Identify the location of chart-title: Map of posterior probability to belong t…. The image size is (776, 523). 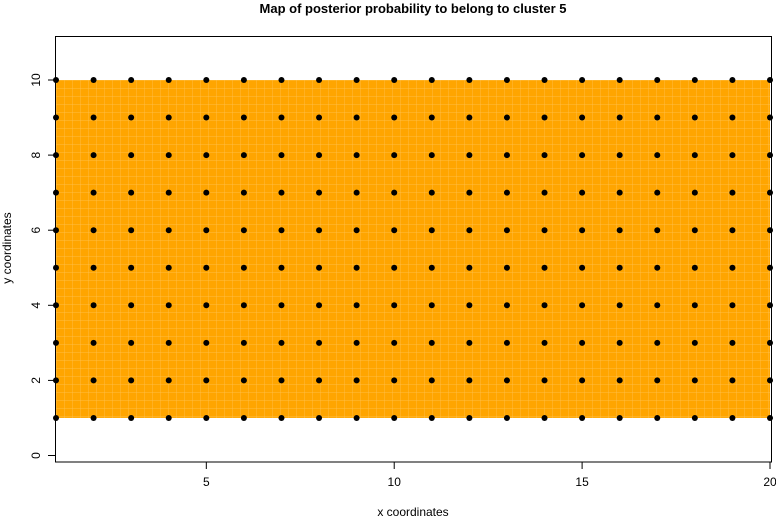
(413, 8).